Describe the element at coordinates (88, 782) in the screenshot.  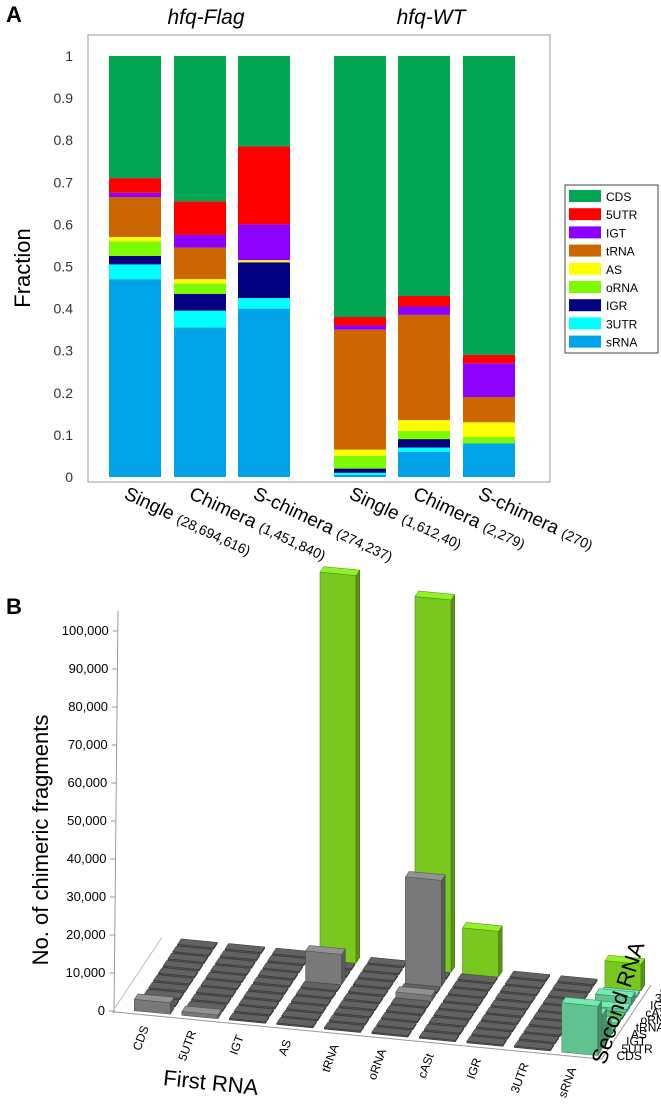
I see `z-tick-label: 60,000` at that location.